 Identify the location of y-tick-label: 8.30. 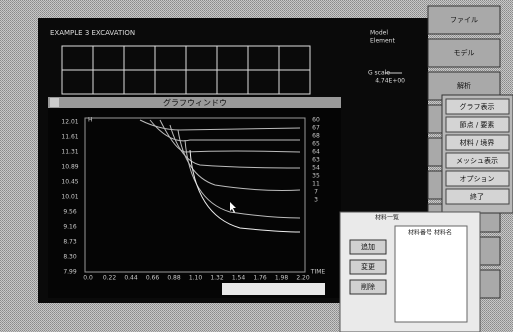
(70, 257).